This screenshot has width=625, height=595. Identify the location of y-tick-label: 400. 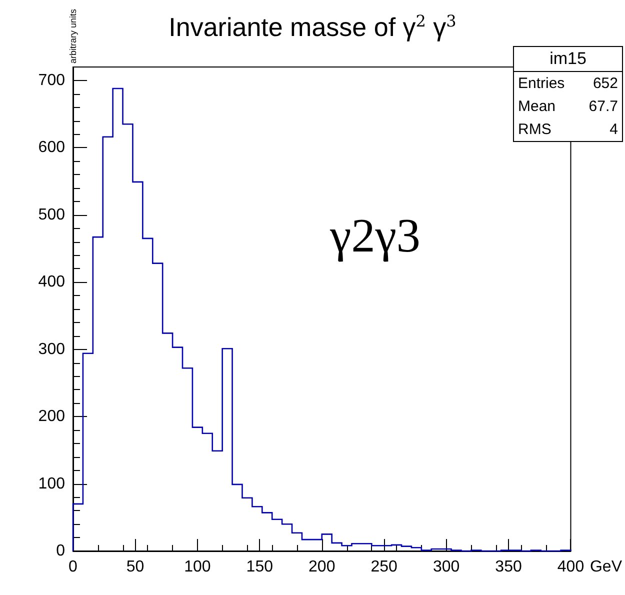
(52, 282).